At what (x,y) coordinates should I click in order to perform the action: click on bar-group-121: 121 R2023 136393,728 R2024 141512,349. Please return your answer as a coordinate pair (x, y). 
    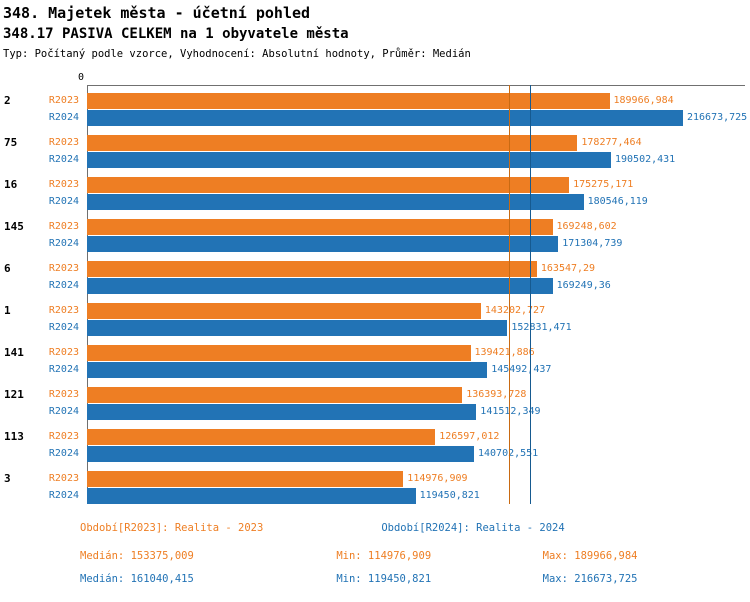
    Looking at the image, I should click on (375, 403).